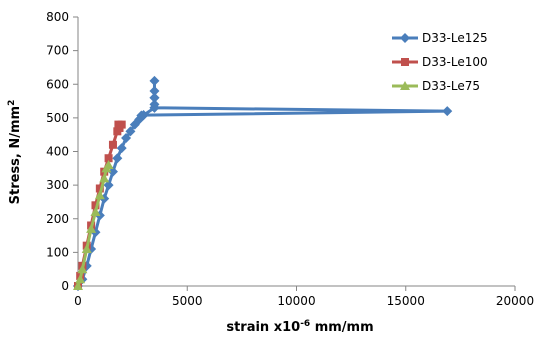 The height and width of the screenshot is (338, 534). What do you see at coordinates (65, 286) in the screenshot?
I see `y-tick-label: 0` at bounding box center [65, 286].